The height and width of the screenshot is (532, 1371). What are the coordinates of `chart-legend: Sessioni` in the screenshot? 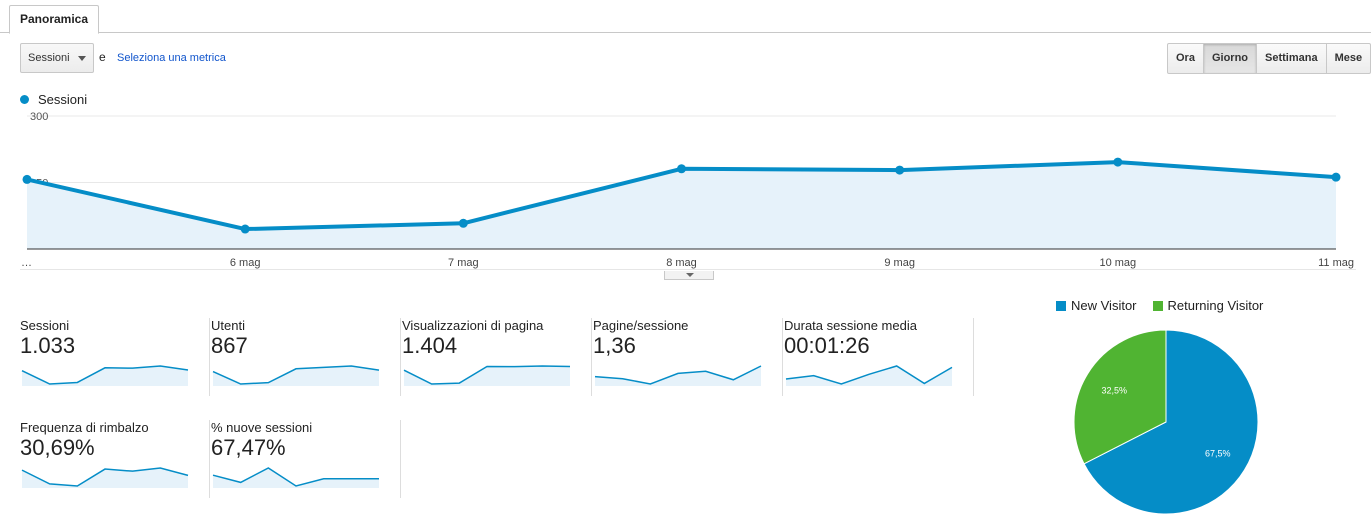 It's located at (53, 99).